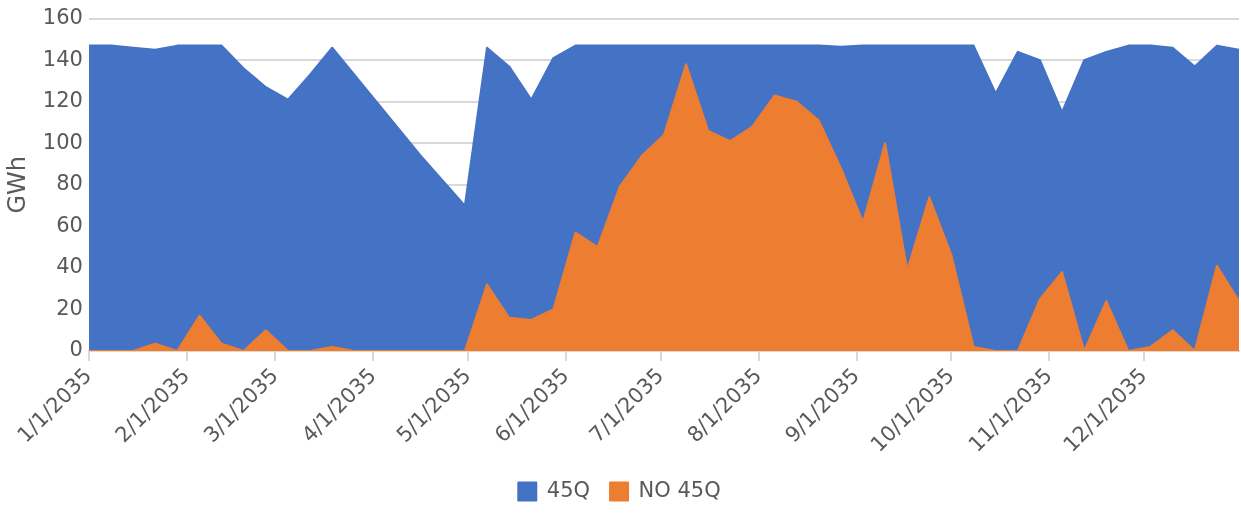  What do you see at coordinates (16, 185) in the screenshot?
I see `y-axis-title: GWh` at bounding box center [16, 185].